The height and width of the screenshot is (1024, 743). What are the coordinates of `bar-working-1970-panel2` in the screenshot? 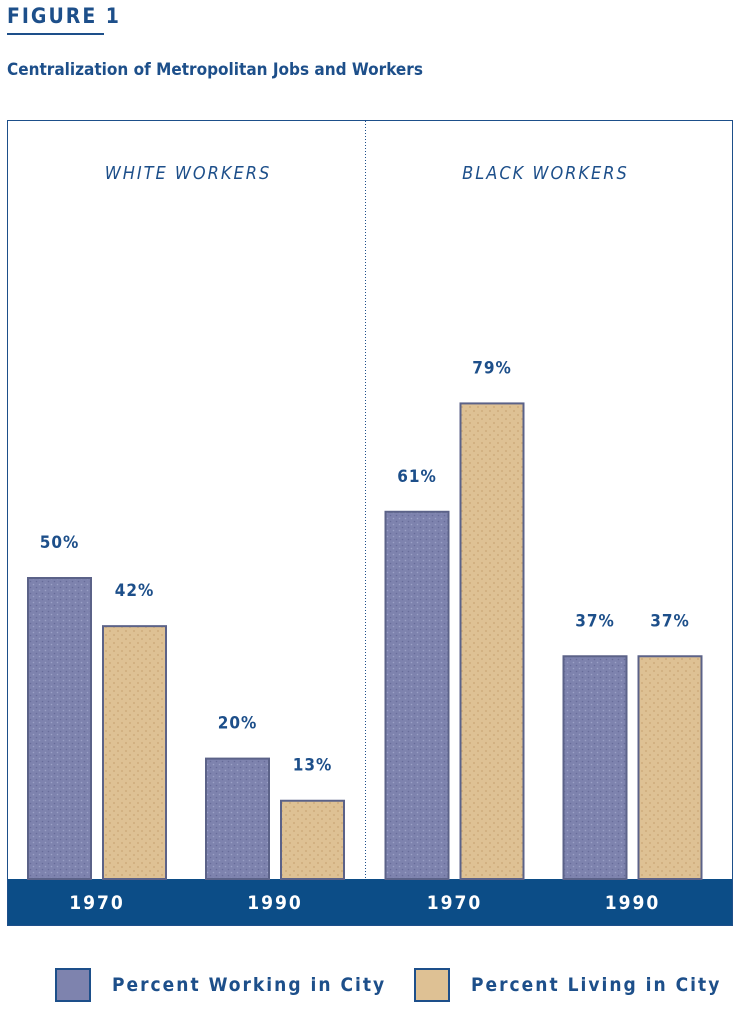 It's located at (417, 695).